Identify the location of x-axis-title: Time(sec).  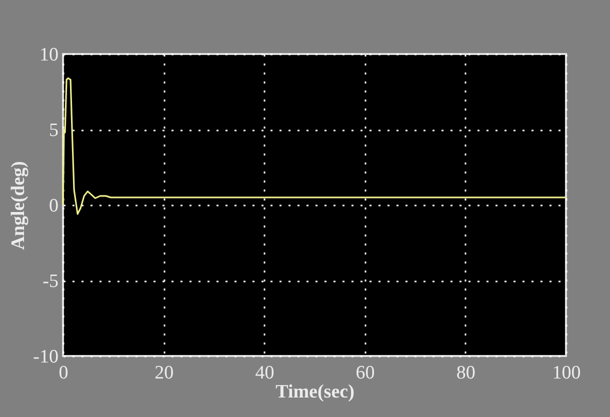
(315, 392).